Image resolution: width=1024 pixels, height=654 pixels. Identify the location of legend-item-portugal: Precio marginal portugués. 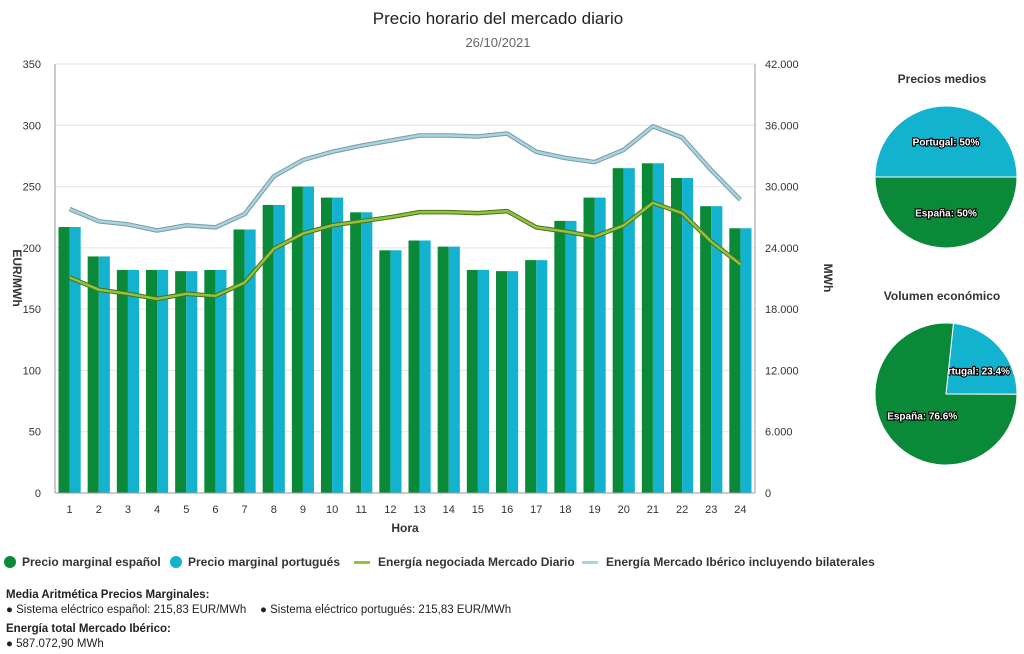
(255, 562).